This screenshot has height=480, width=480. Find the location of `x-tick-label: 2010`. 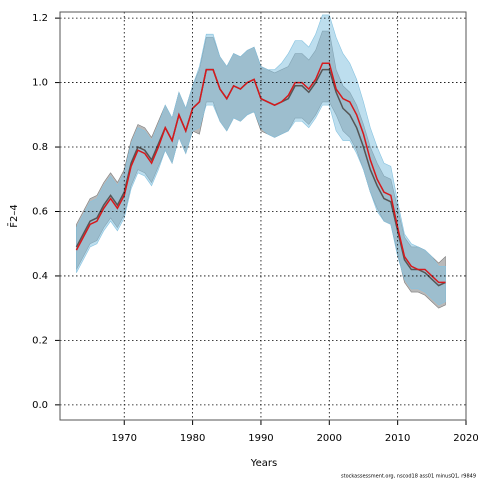

x-tick-label: 2010 is located at coordinates (397, 438).